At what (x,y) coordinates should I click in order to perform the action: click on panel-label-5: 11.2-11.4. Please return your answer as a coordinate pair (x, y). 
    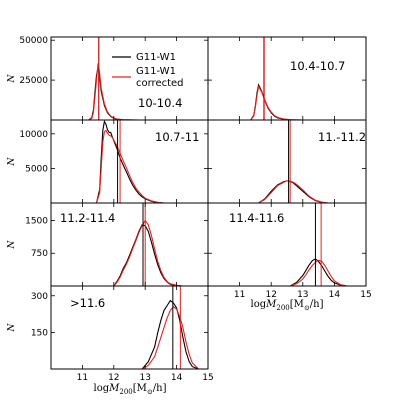
    Looking at the image, I should click on (87, 218).